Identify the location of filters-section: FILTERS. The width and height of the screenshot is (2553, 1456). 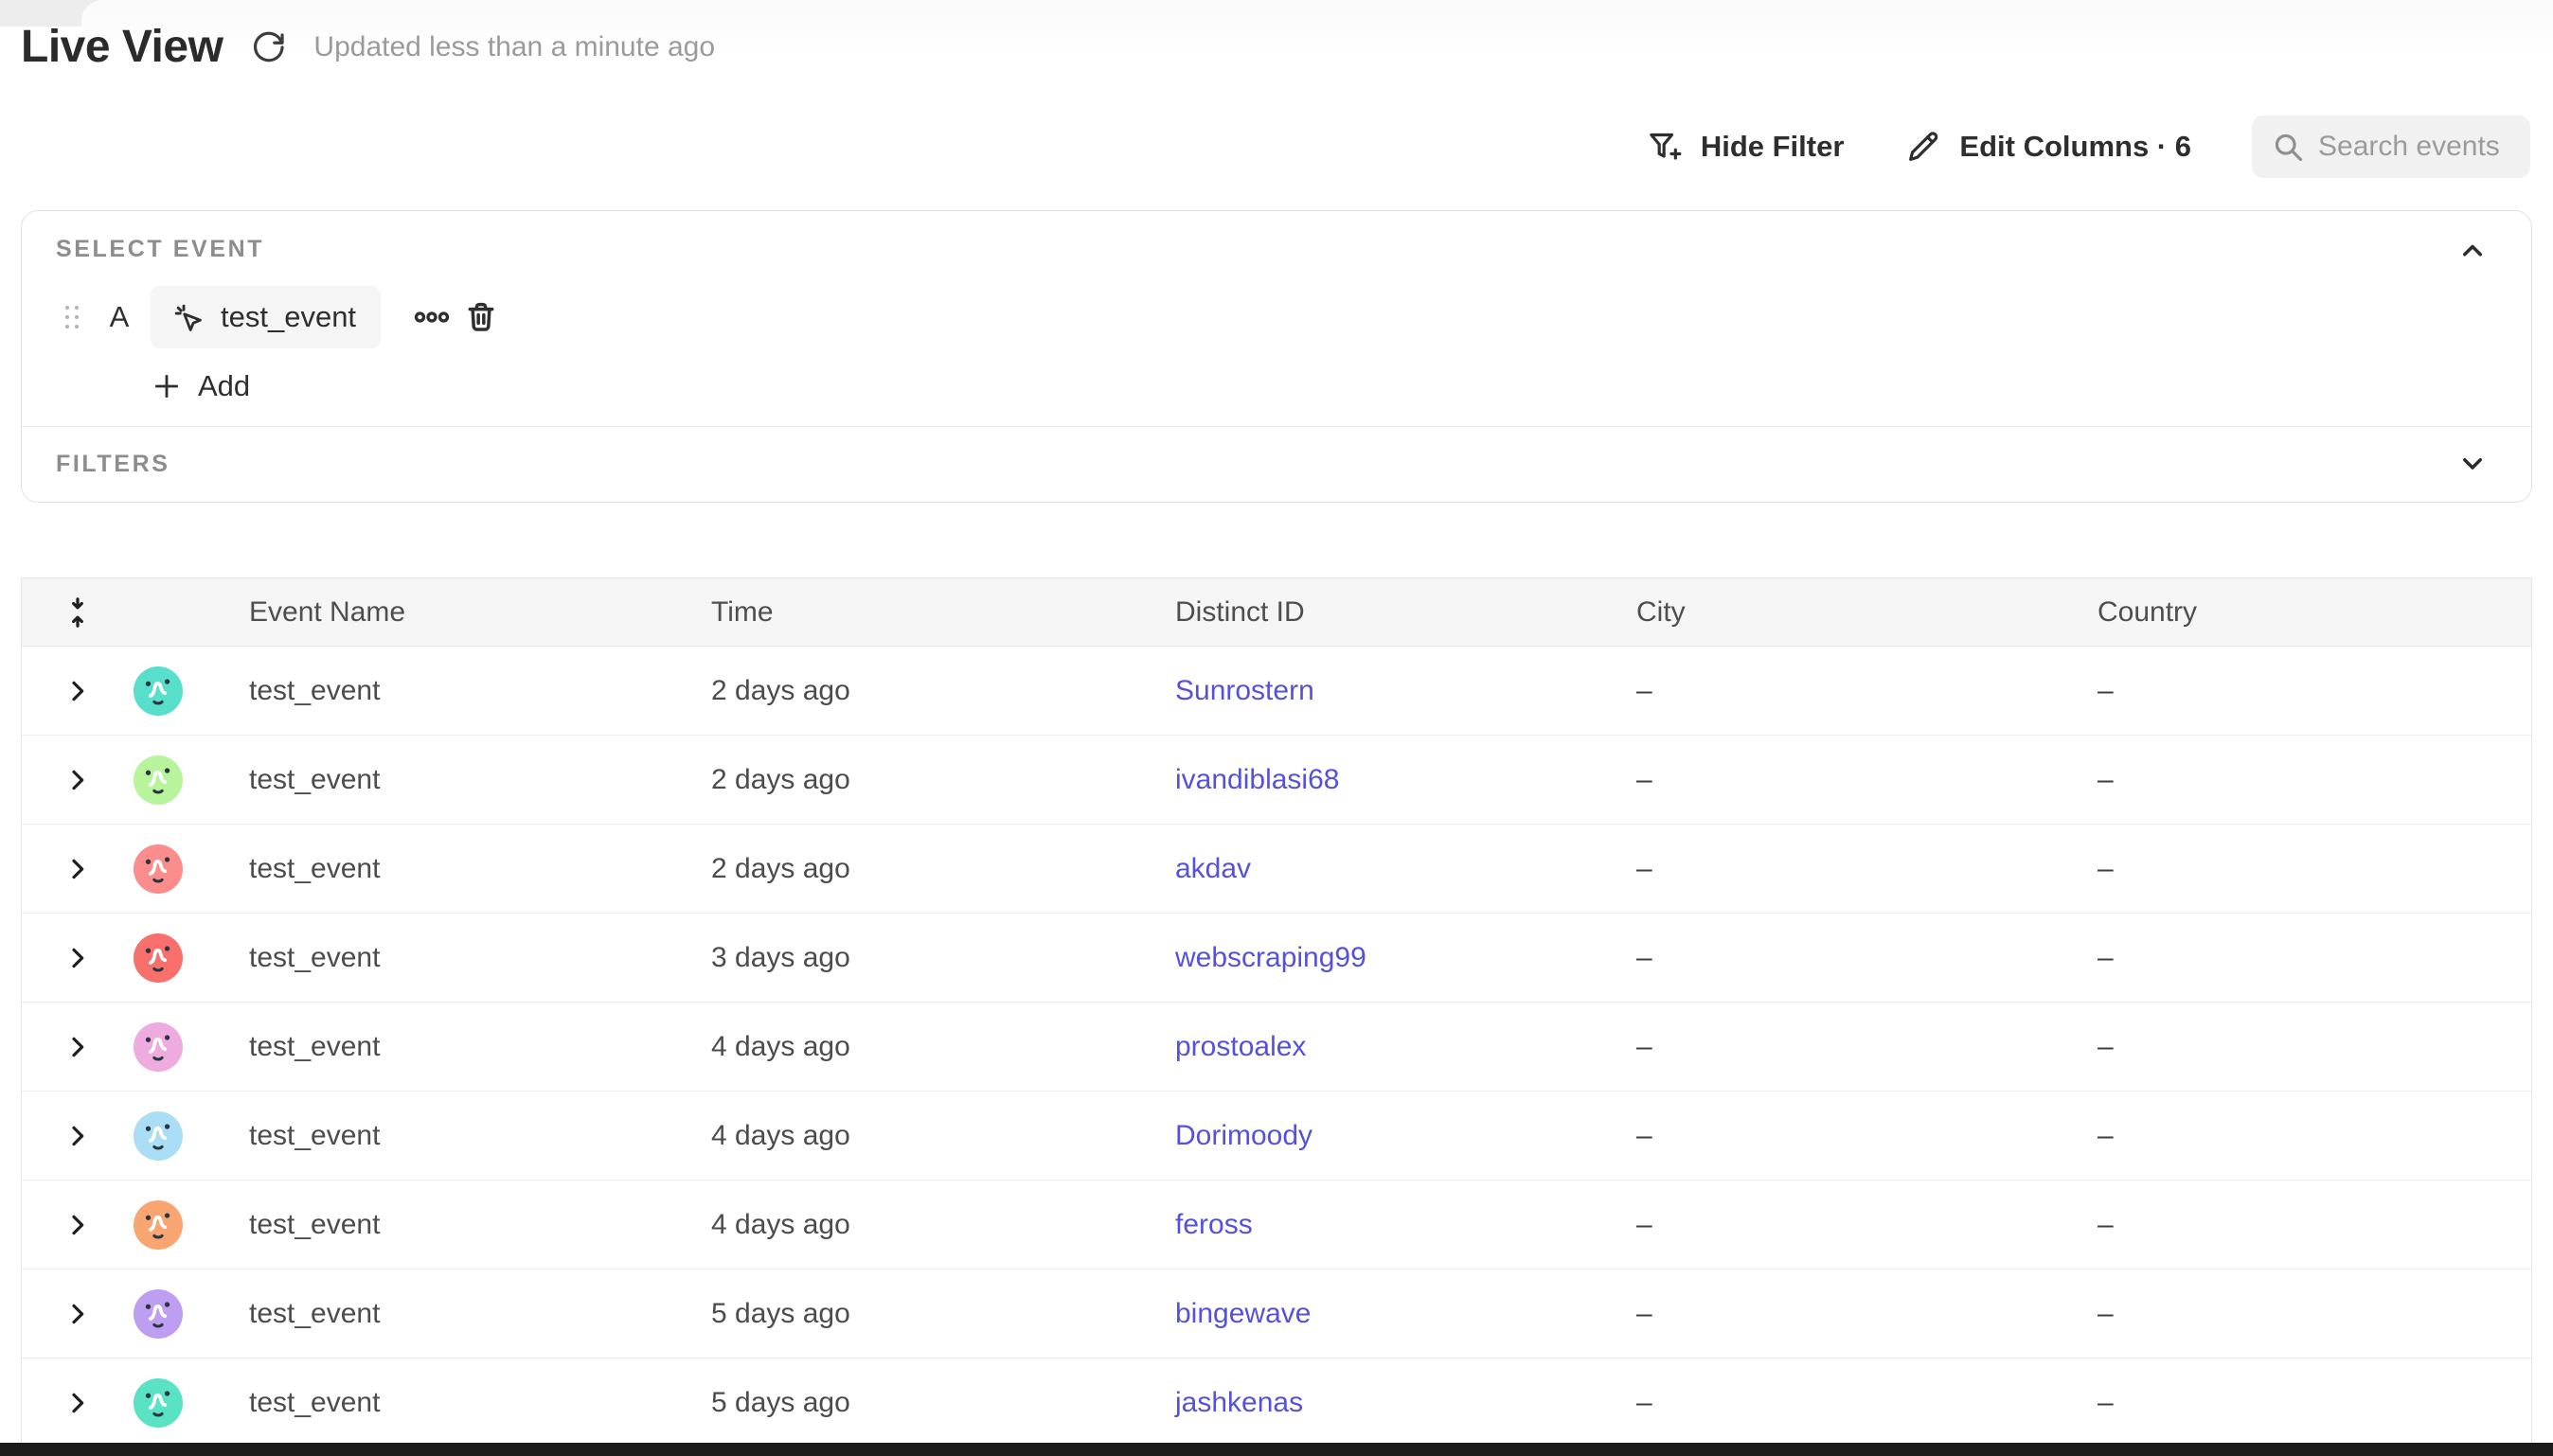
(1276, 464).